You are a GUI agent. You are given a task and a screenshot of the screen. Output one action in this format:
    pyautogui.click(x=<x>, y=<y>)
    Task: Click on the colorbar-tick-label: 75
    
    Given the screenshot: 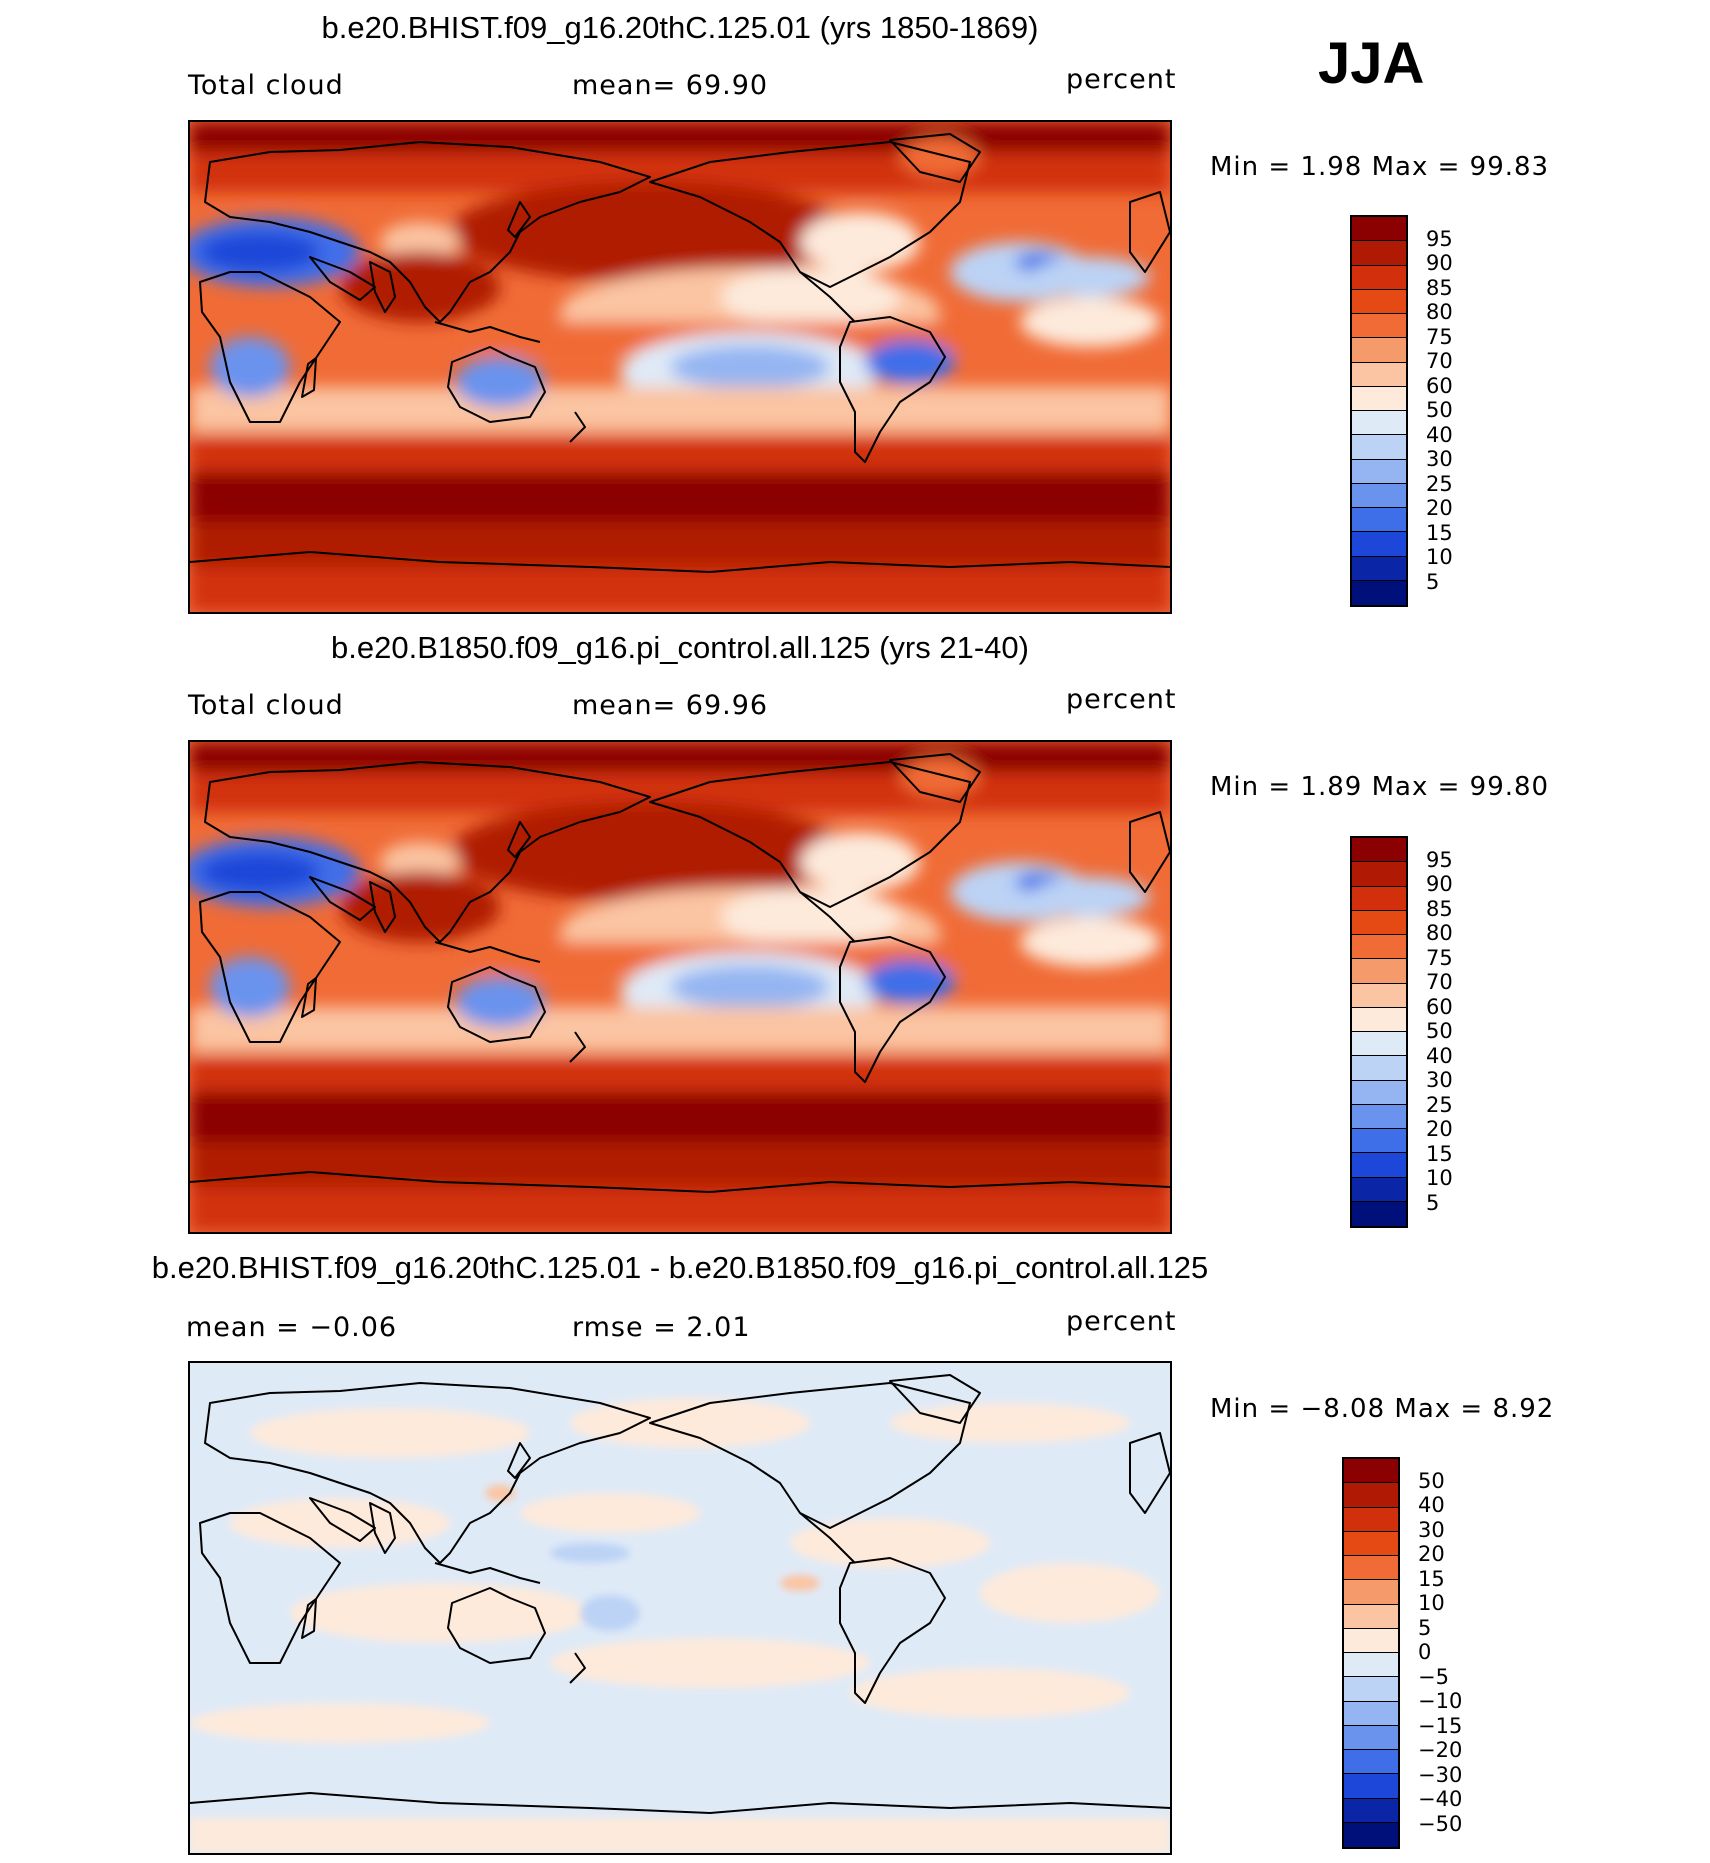 What is the action you would take?
    pyautogui.click(x=1439, y=336)
    